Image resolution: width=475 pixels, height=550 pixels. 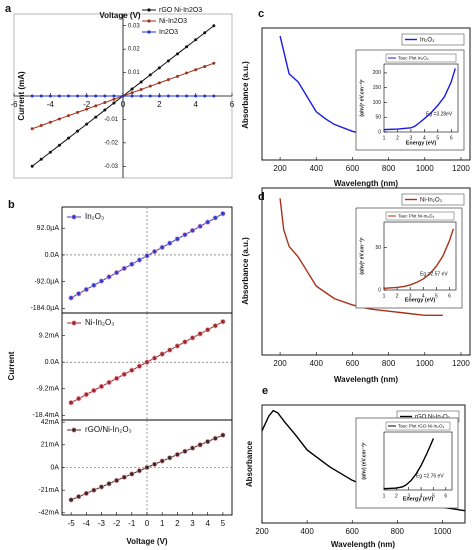 I want to click on legend-label: In₂O₃, so click(x=94, y=216).